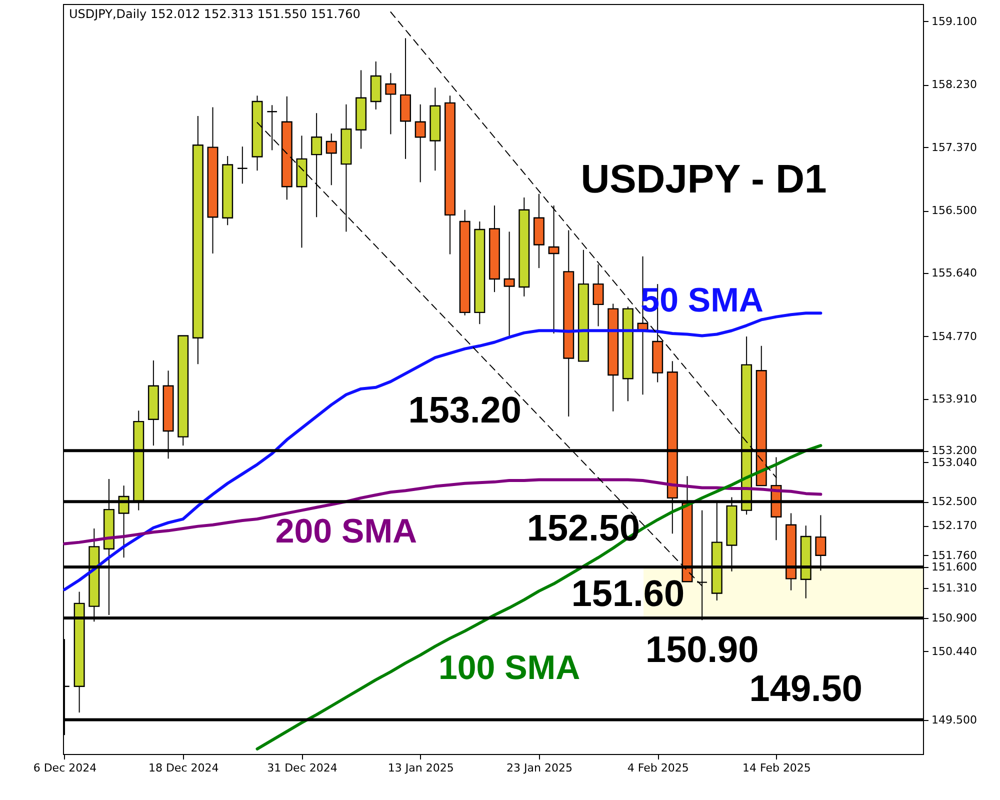 The height and width of the screenshot is (800, 1000). What do you see at coordinates (954, 147) in the screenshot?
I see `y-tick-label: 157.370` at bounding box center [954, 147].